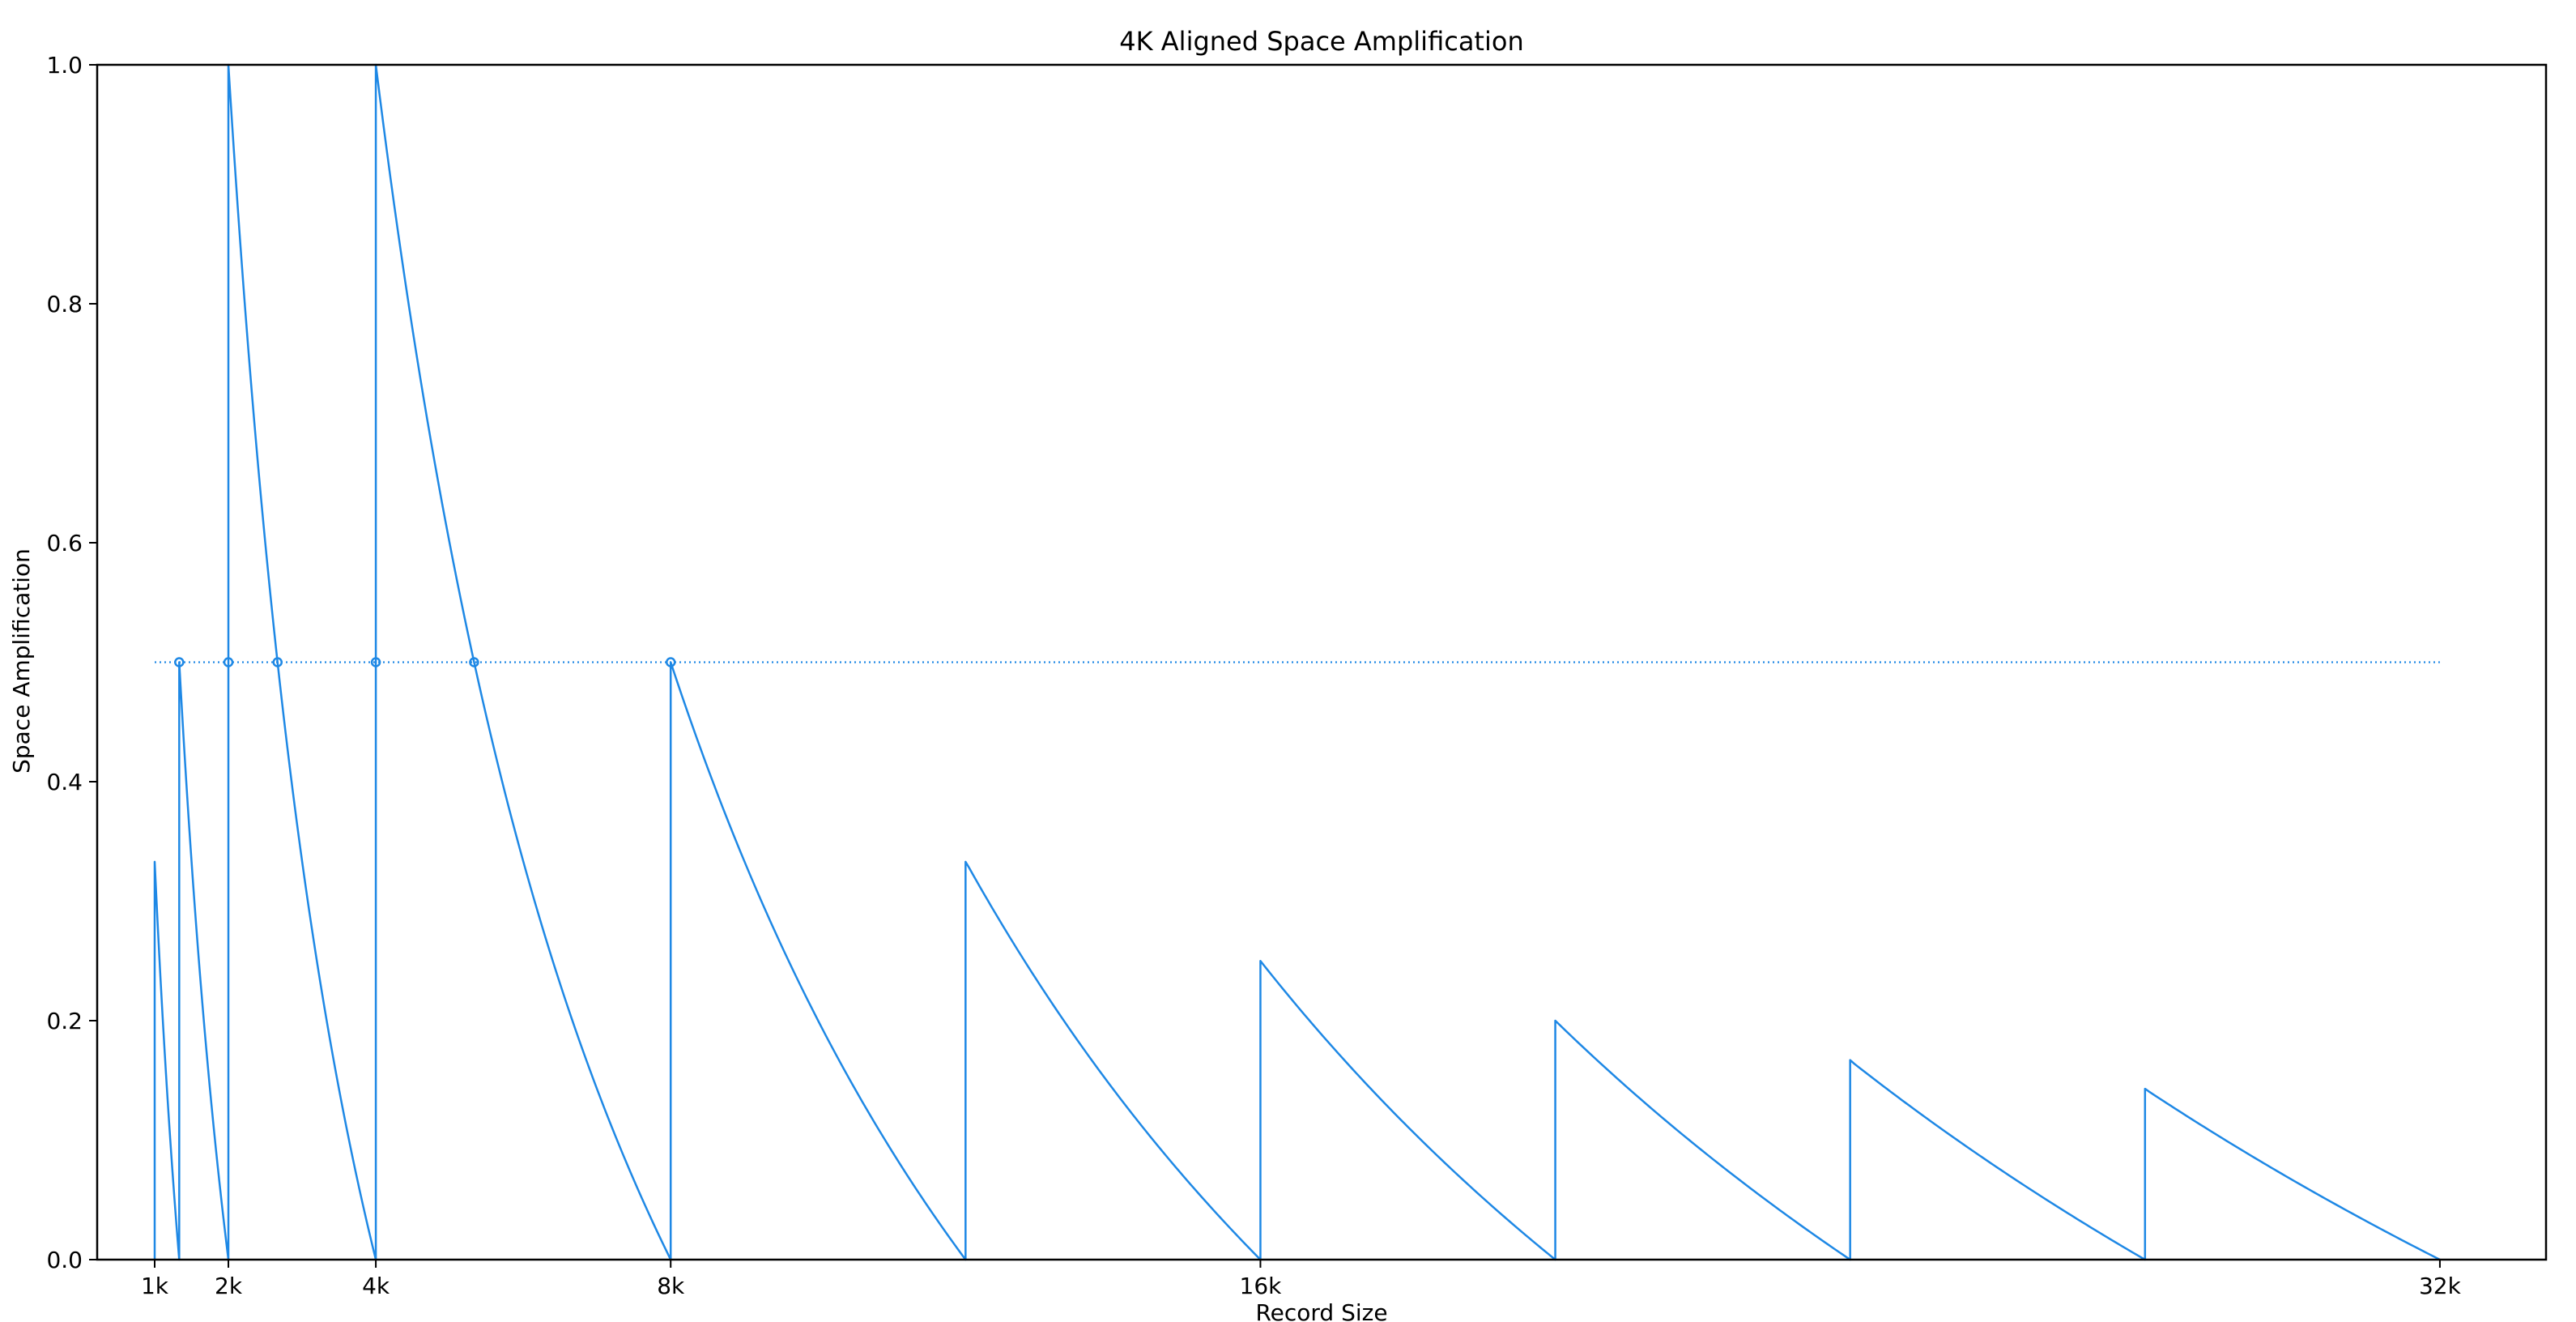 The image size is (2576, 1322). I want to click on x-tick-label: 16k, so click(1261, 1286).